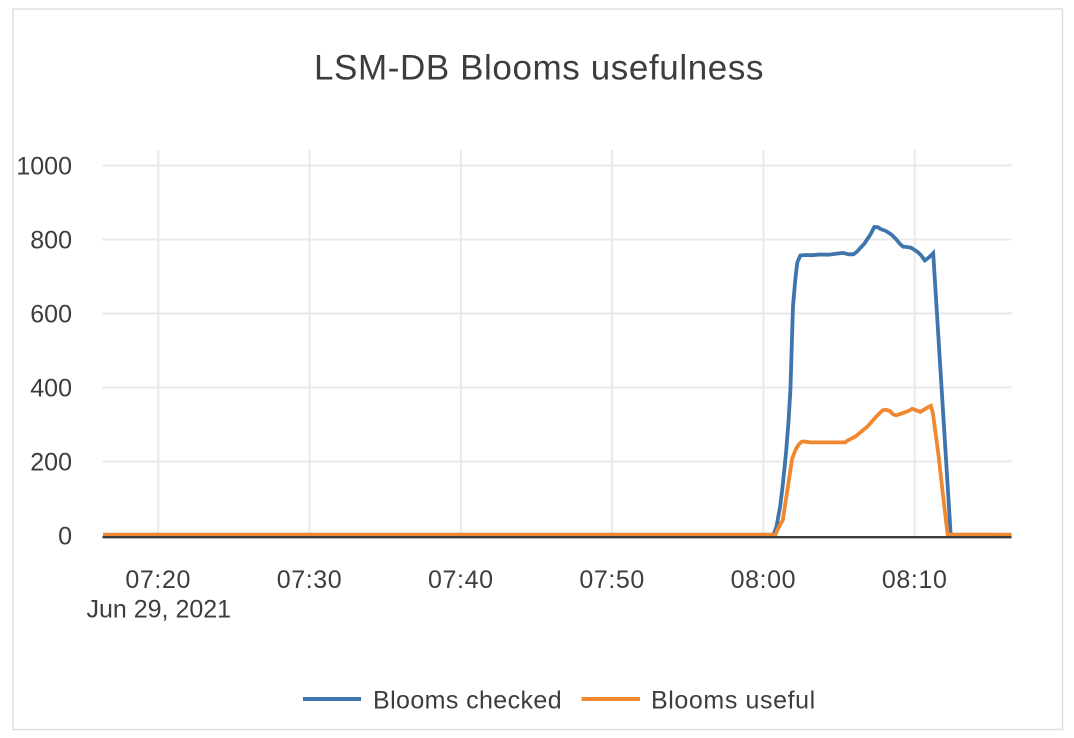 The width and height of the screenshot is (1074, 738). What do you see at coordinates (310, 580) in the screenshot?
I see `svg-text: 07:30` at bounding box center [310, 580].